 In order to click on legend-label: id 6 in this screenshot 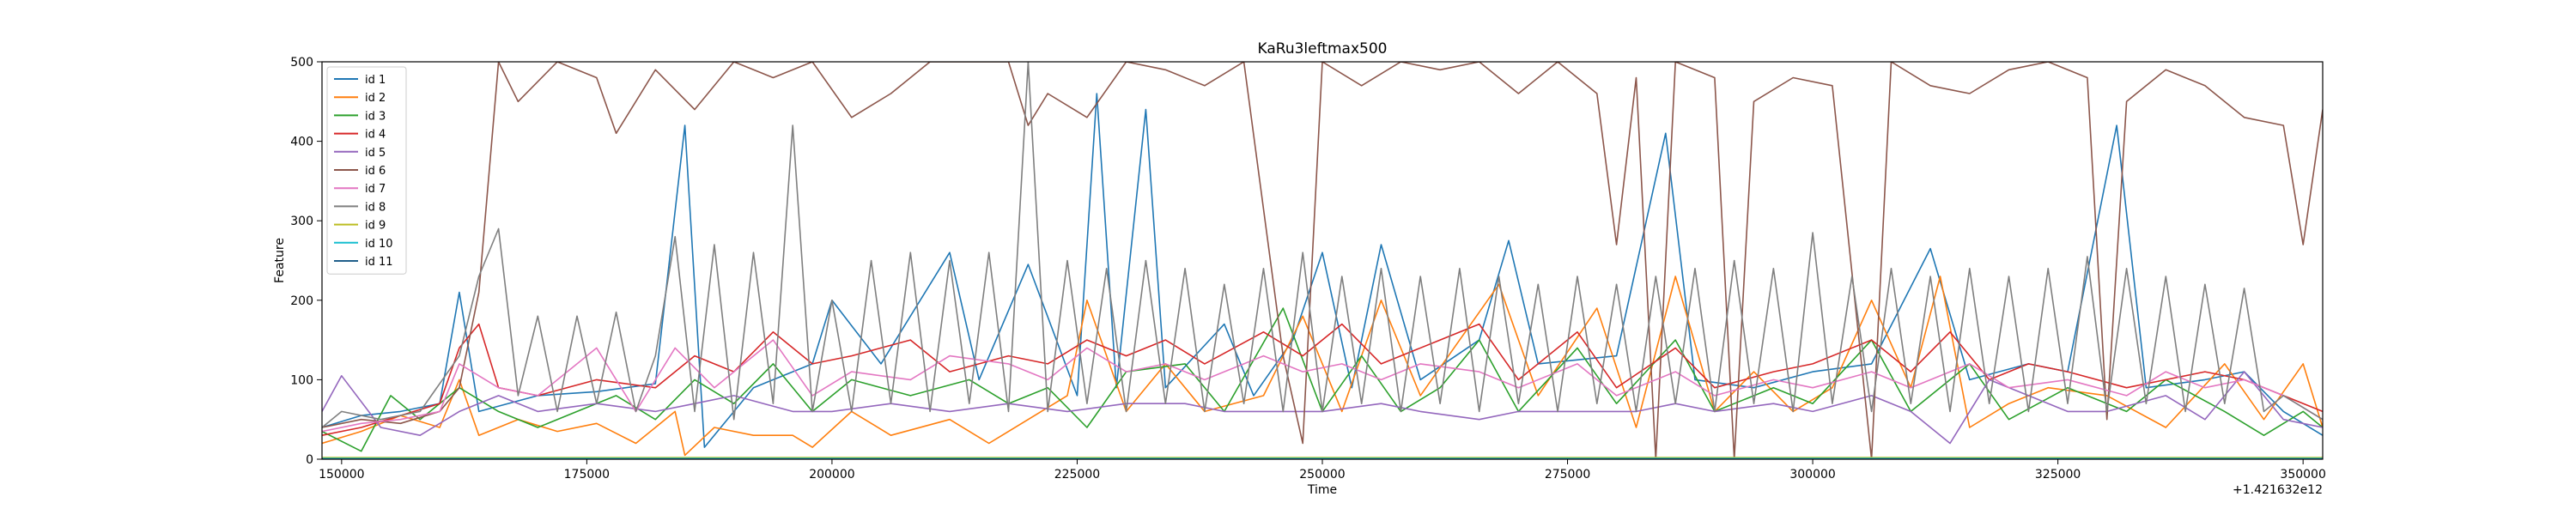, I will do `click(376, 171)`.